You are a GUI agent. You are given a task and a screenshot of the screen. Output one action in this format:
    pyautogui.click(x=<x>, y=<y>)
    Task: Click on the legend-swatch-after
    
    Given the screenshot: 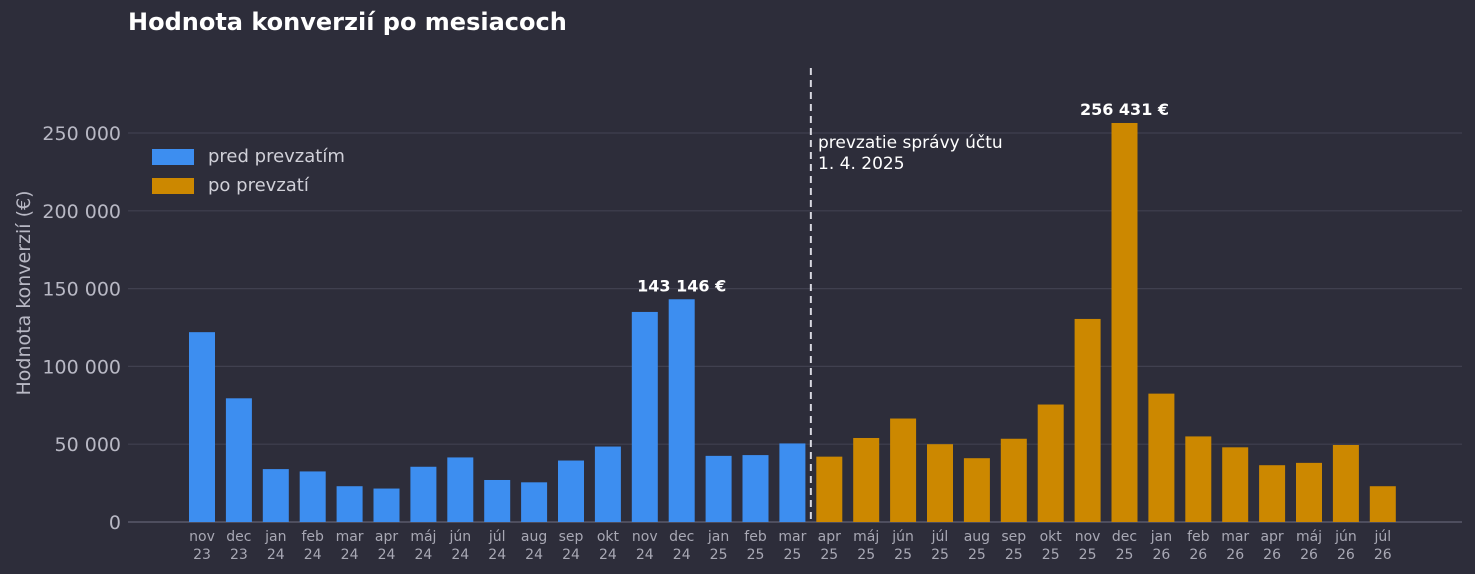 What is the action you would take?
    pyautogui.click(x=173, y=185)
    